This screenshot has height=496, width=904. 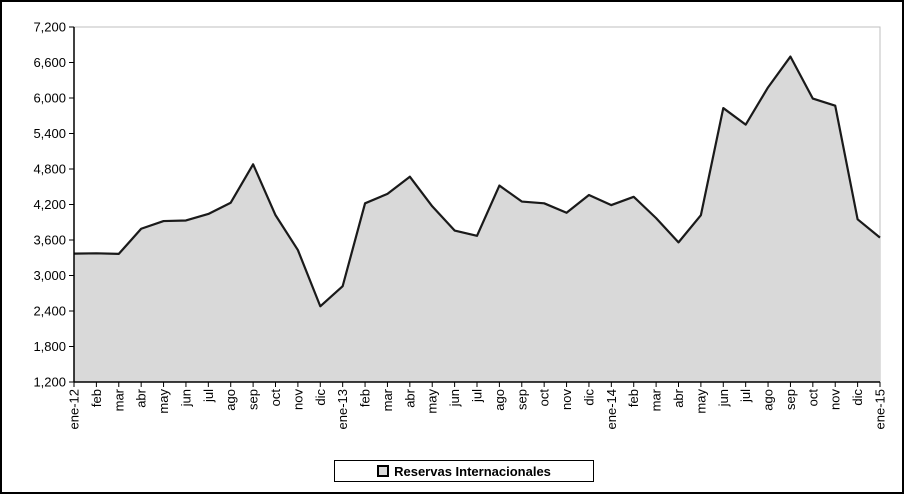 What do you see at coordinates (49, 98) in the screenshot?
I see `y-tick-label: 6,000` at bounding box center [49, 98].